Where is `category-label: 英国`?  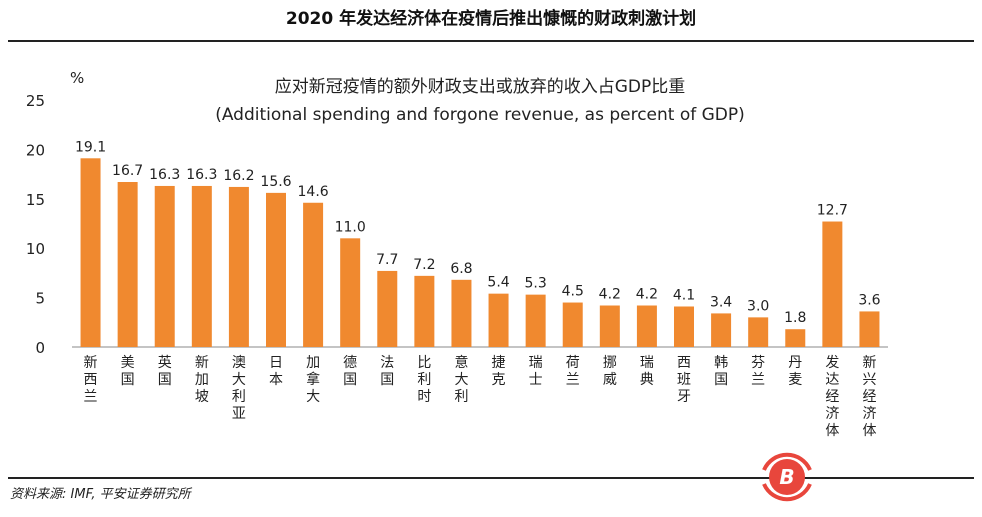
category-label: 英国 is located at coordinates (165, 371).